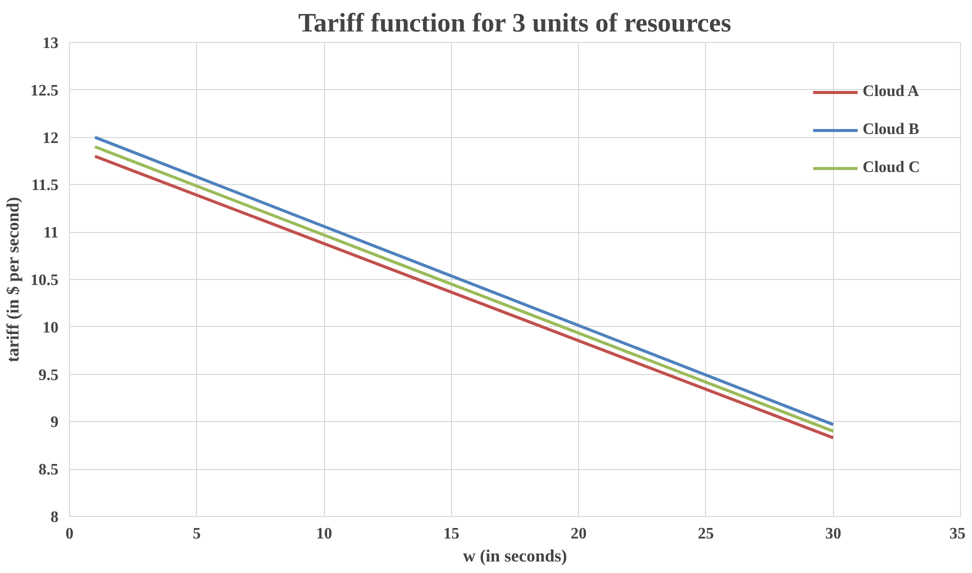 This screenshot has height=573, width=972. What do you see at coordinates (51, 233) in the screenshot?
I see `y-tick-label: 11` at bounding box center [51, 233].